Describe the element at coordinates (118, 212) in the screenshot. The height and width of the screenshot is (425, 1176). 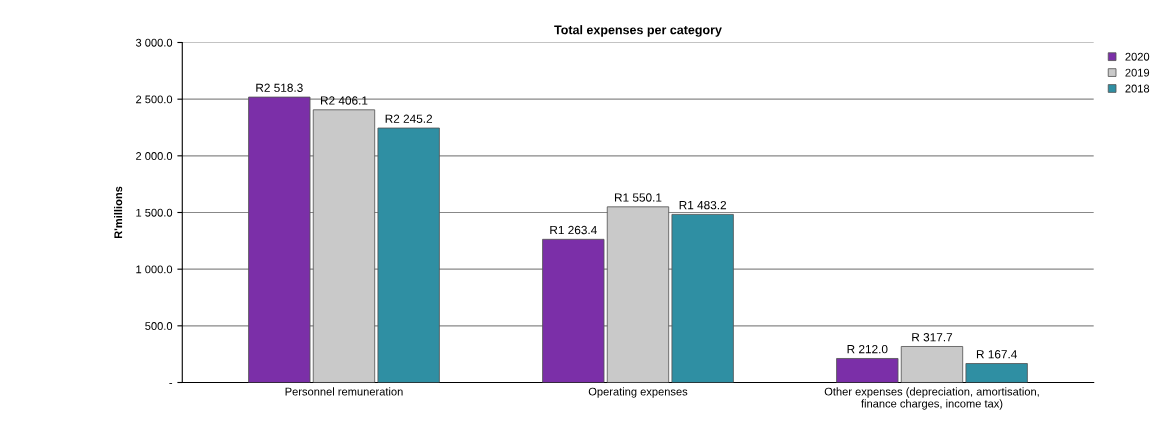
I see `y-axis-title: R'millions` at that location.